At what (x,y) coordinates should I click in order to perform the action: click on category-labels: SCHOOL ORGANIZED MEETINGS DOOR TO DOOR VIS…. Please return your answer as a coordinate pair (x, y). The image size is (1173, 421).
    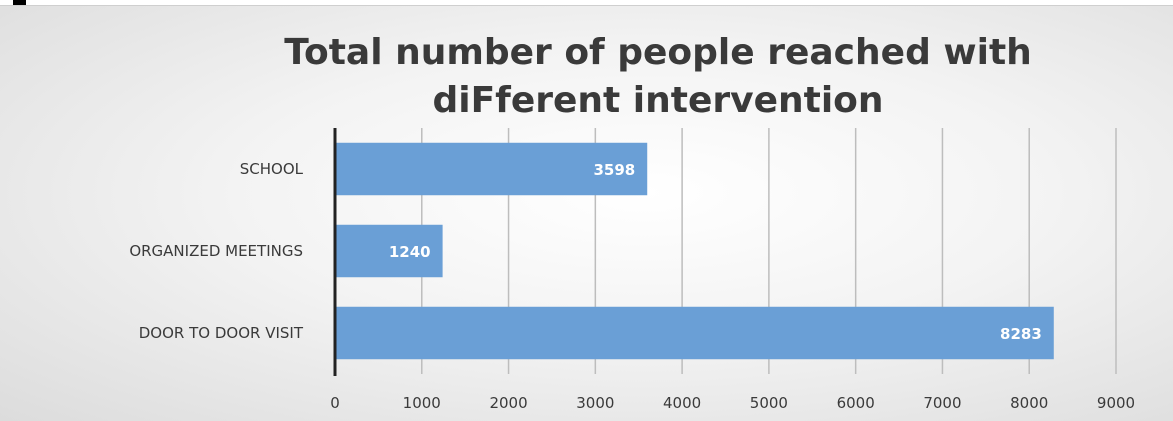
    Looking at the image, I should click on (216, 251).